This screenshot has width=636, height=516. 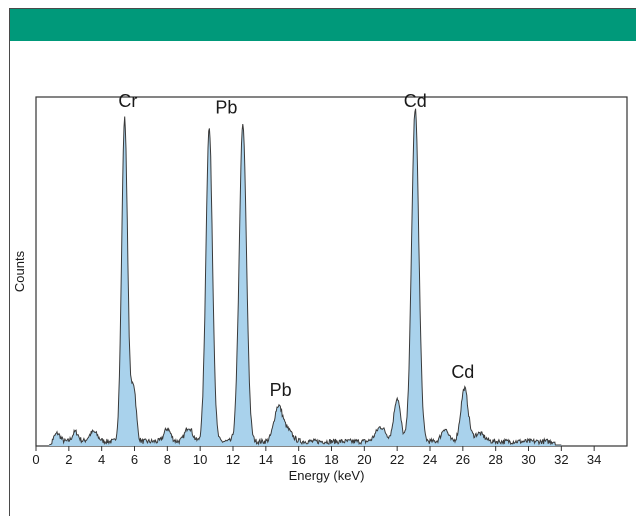 I want to click on x-tick-label: 22, so click(x=397, y=459).